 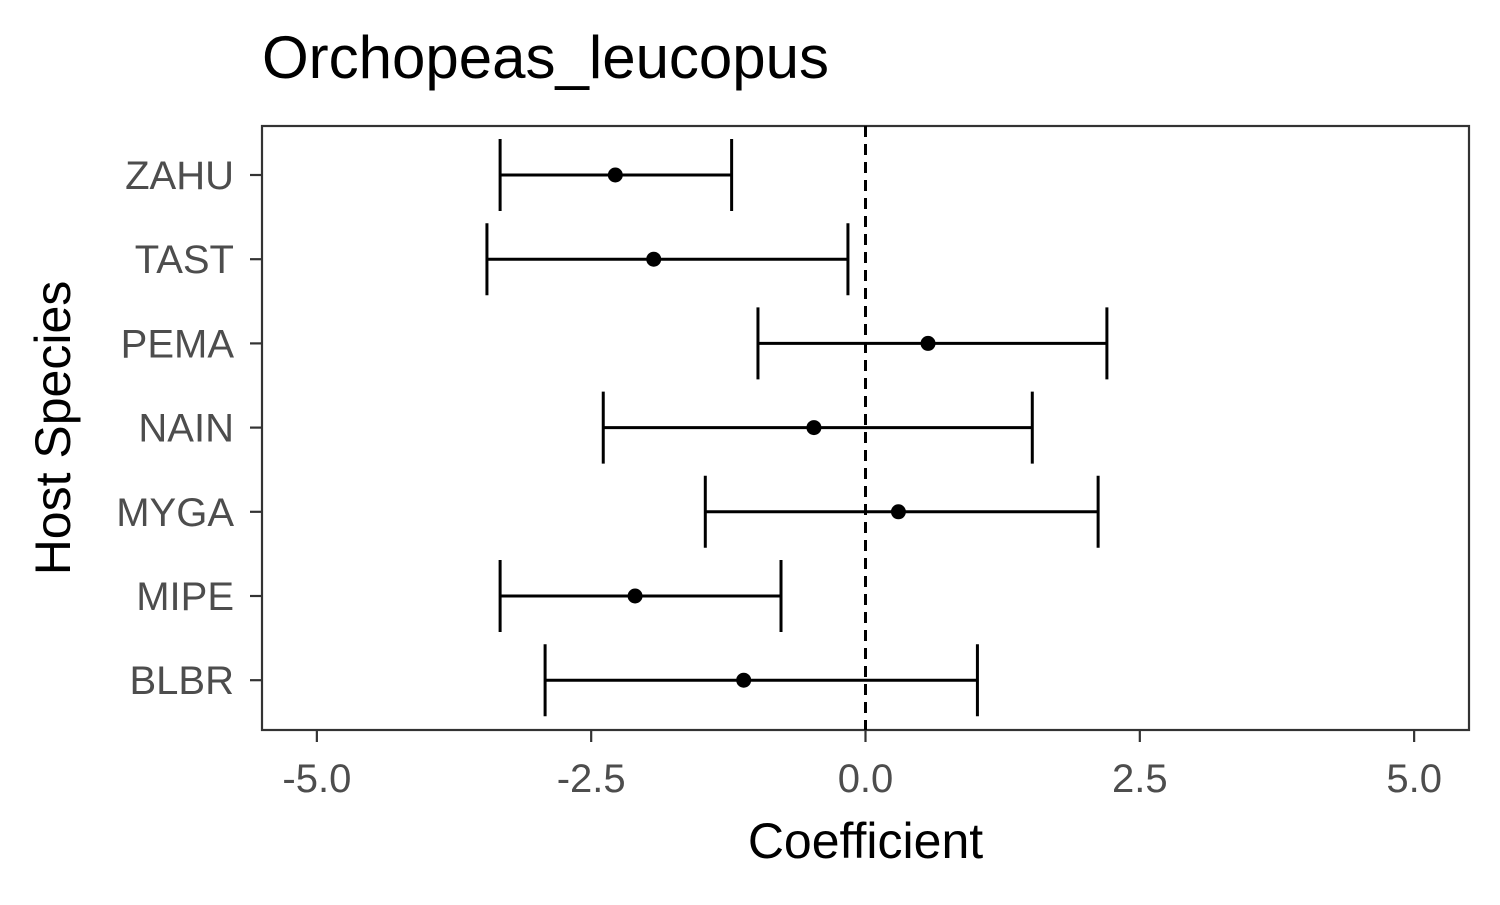 What do you see at coordinates (182, 681) in the screenshot?
I see `y-tick-label-blbr: BLBR` at bounding box center [182, 681].